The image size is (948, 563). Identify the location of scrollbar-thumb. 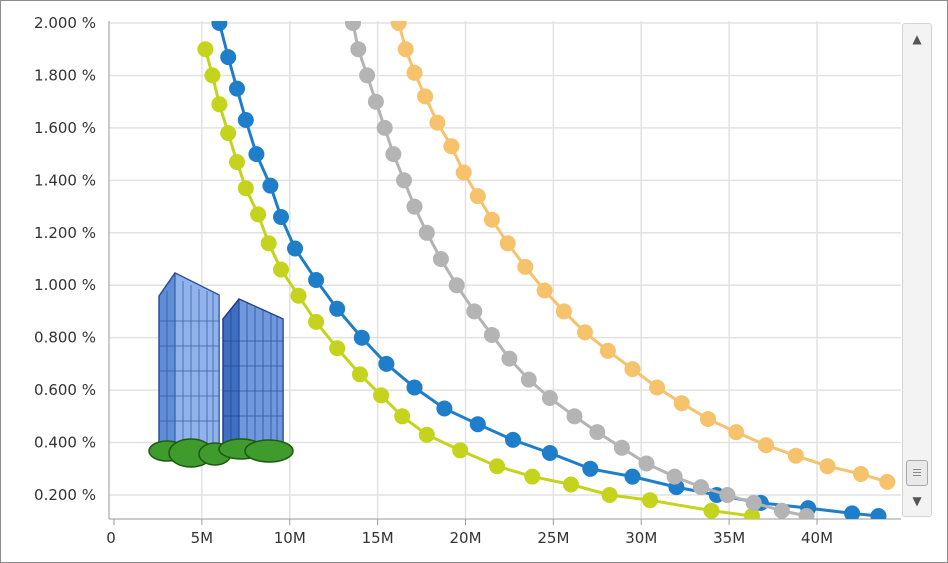
(917, 473).